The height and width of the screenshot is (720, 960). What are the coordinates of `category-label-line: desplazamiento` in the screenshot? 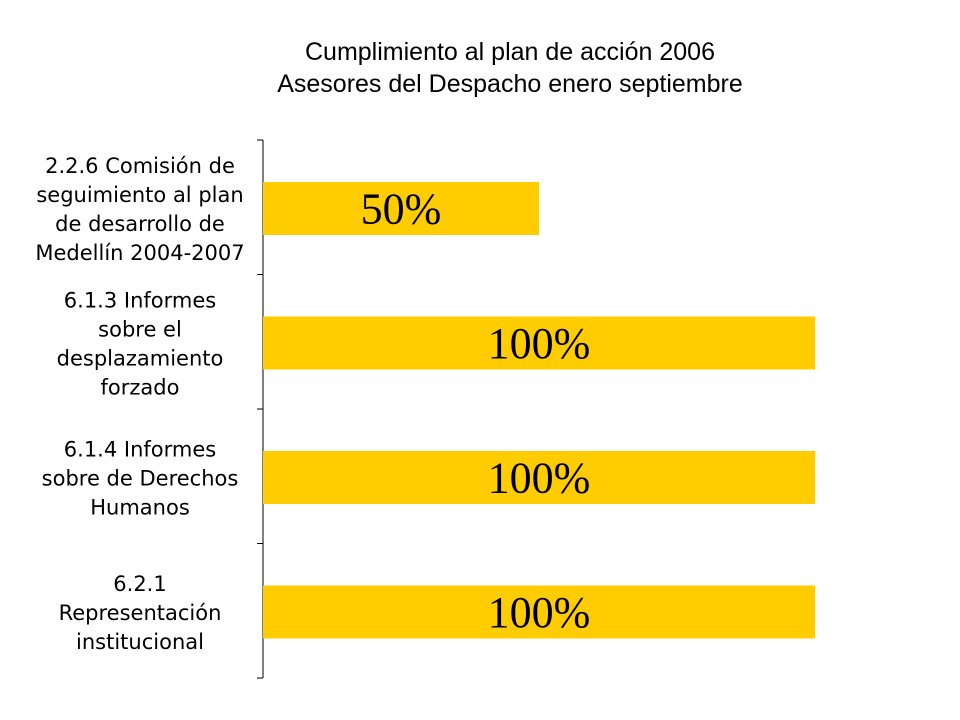 It's located at (140, 358).